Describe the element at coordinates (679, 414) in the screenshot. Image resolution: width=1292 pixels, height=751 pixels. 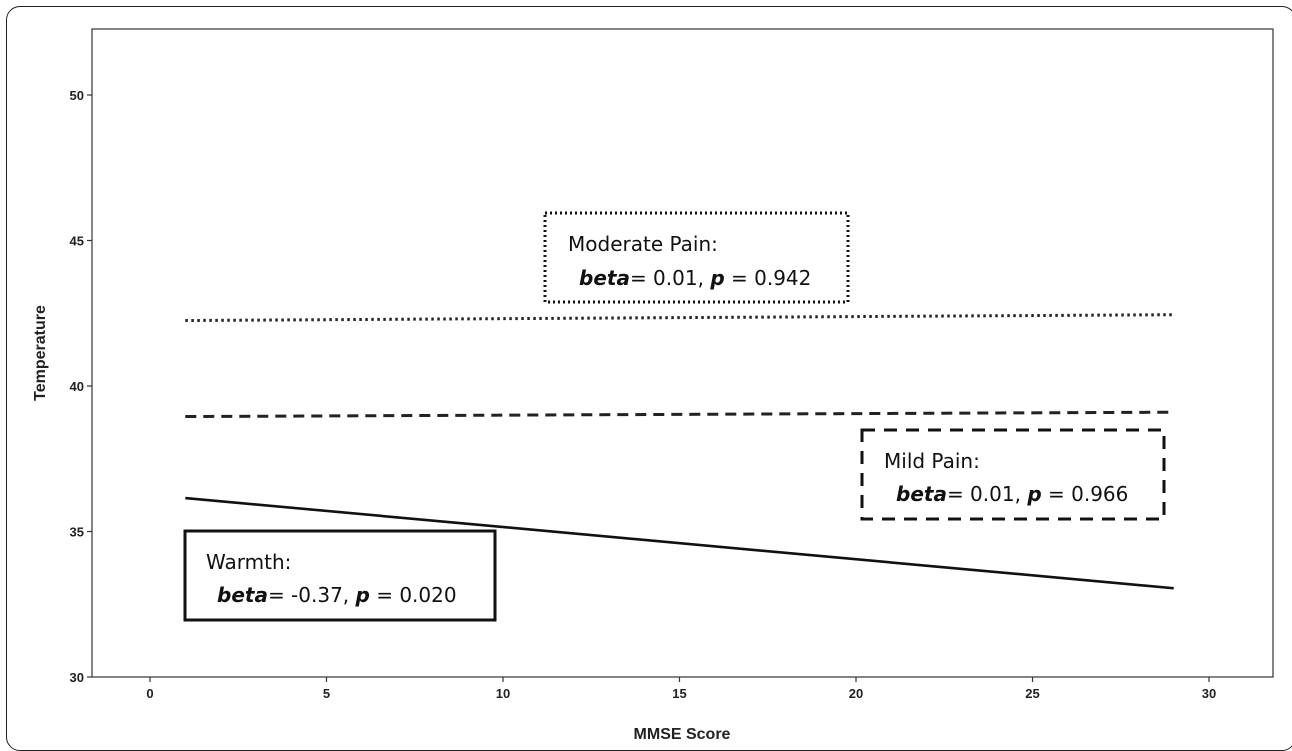
I see `series-line-mild-pain` at that location.